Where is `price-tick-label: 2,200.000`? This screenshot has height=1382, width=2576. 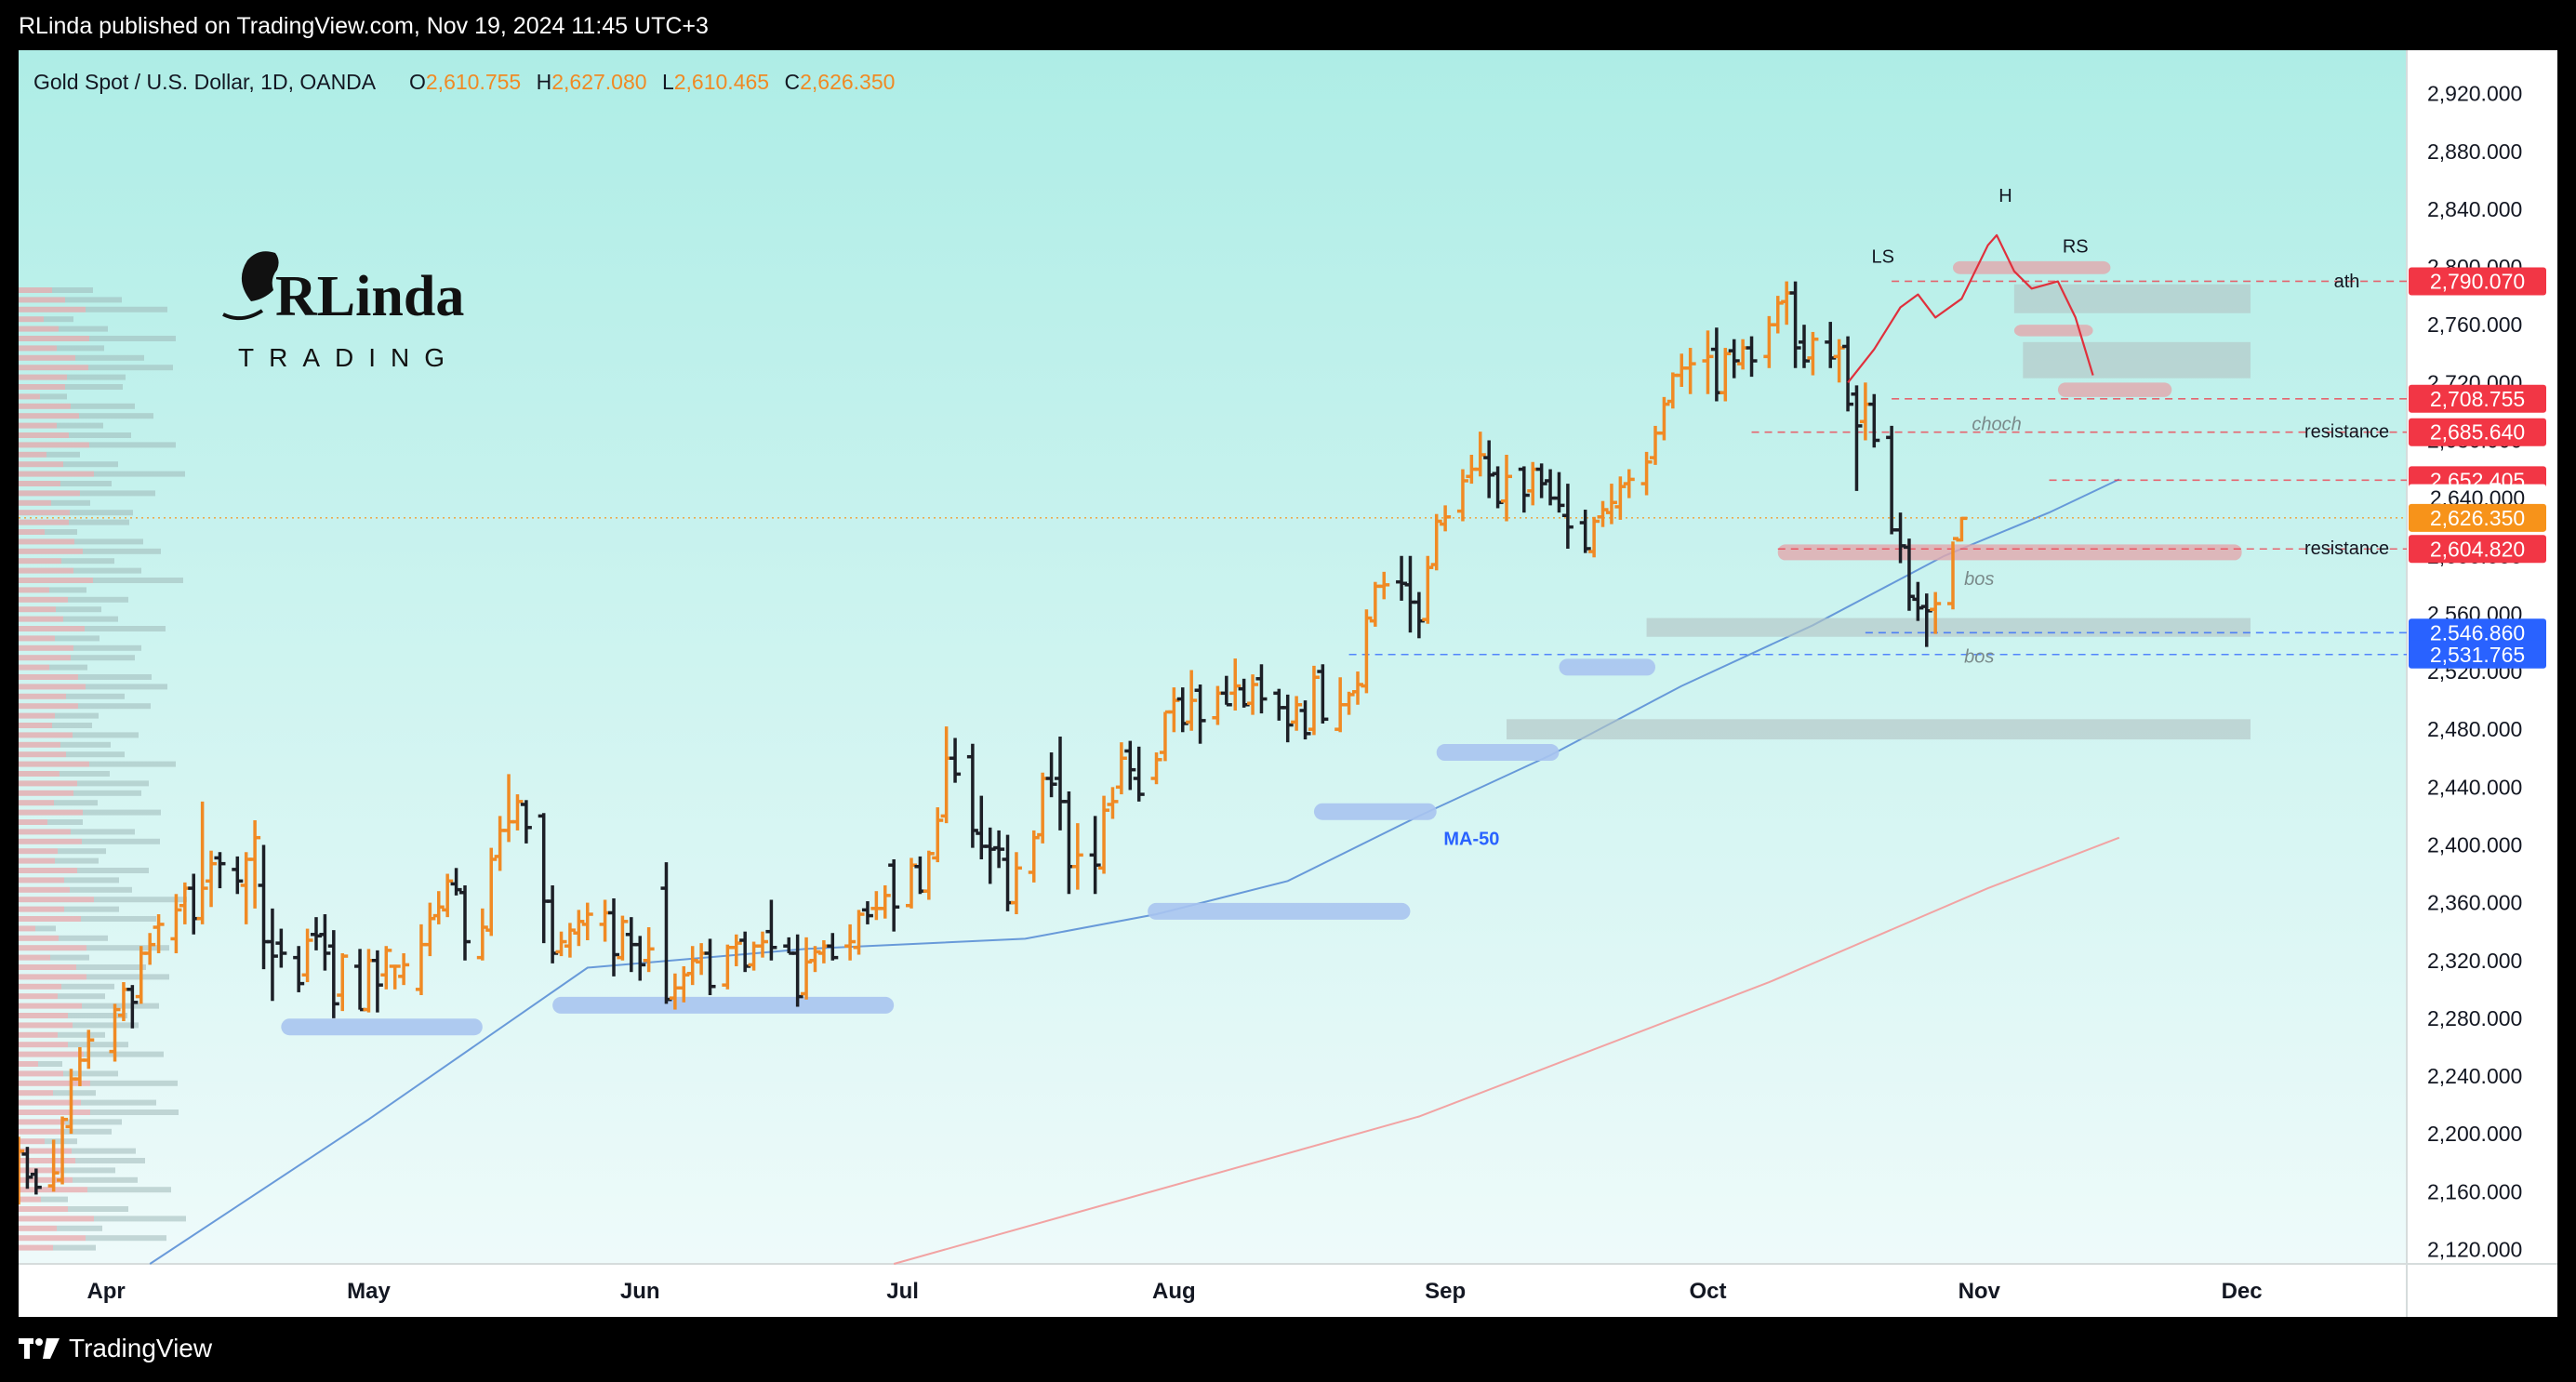 price-tick-label: 2,200.000 is located at coordinates (2474, 1134).